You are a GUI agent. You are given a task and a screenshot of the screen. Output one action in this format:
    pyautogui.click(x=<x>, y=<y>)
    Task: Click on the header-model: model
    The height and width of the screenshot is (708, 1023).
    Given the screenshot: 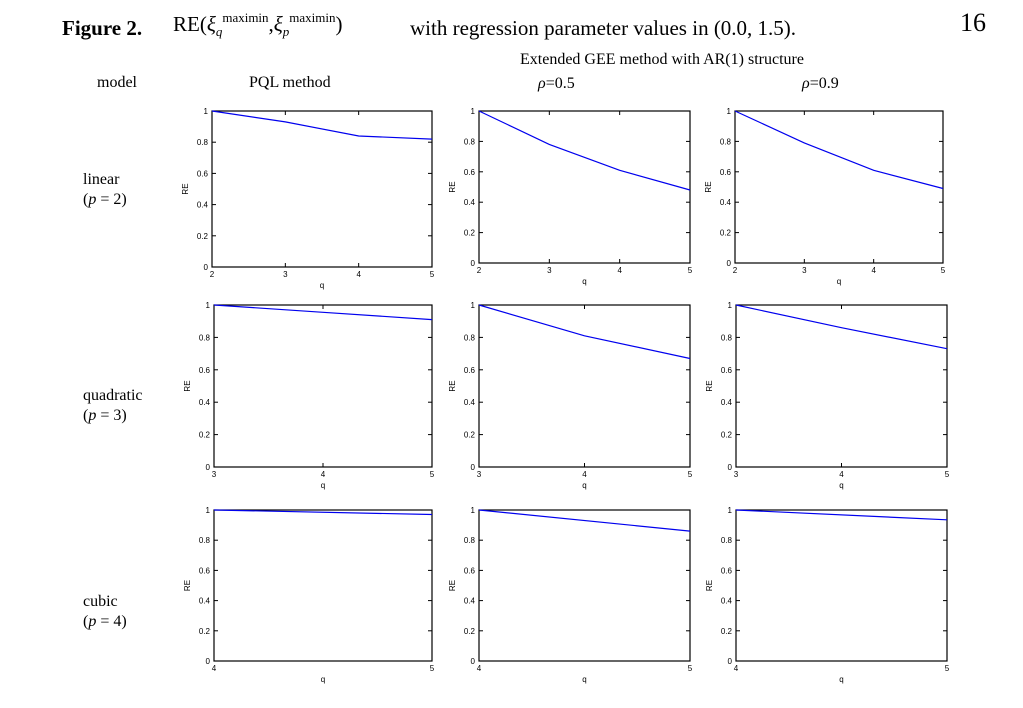 What is the action you would take?
    pyautogui.click(x=117, y=82)
    